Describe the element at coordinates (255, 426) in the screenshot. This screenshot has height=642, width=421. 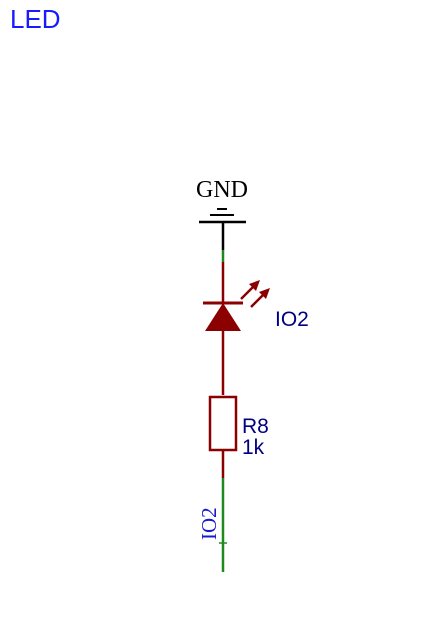
I see `resistor-designator: R8` at that location.